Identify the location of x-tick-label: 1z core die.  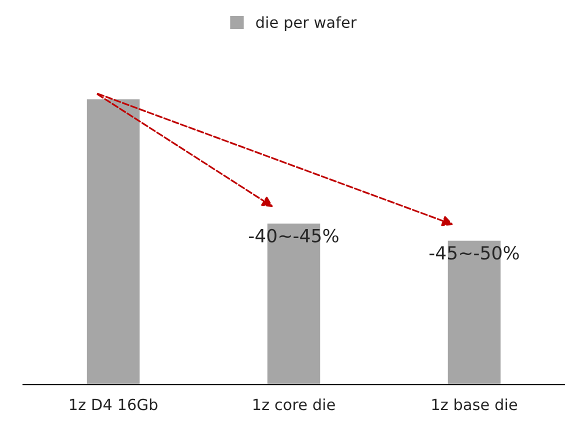
(294, 404).